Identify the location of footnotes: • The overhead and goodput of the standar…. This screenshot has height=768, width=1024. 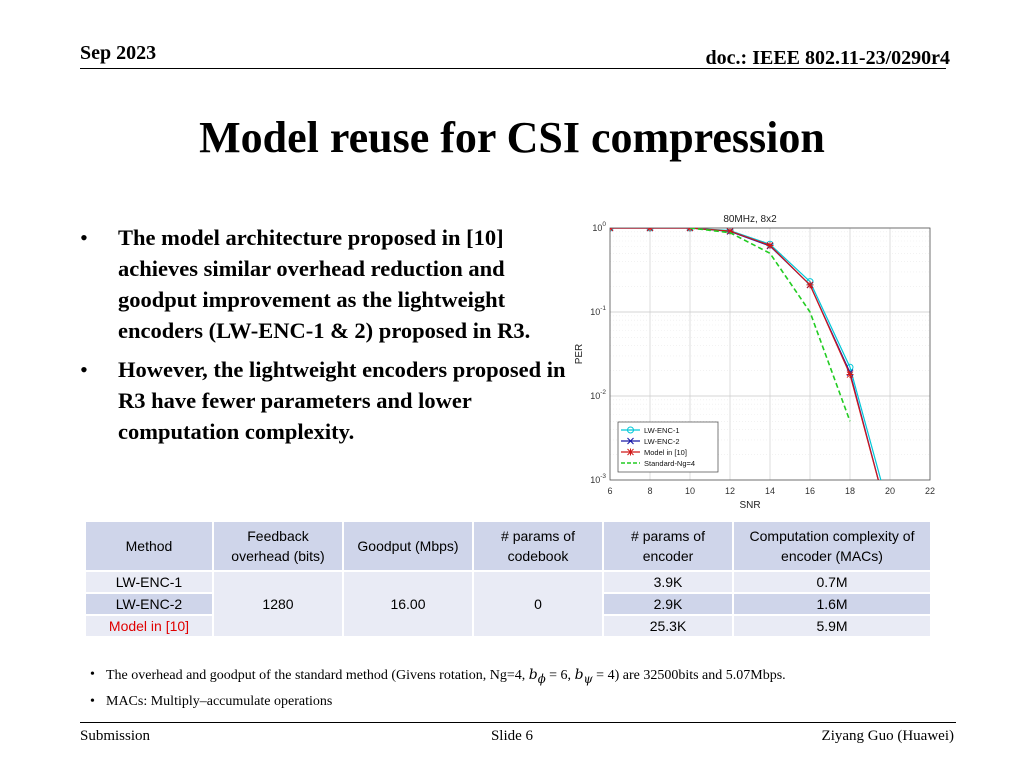
(438, 688).